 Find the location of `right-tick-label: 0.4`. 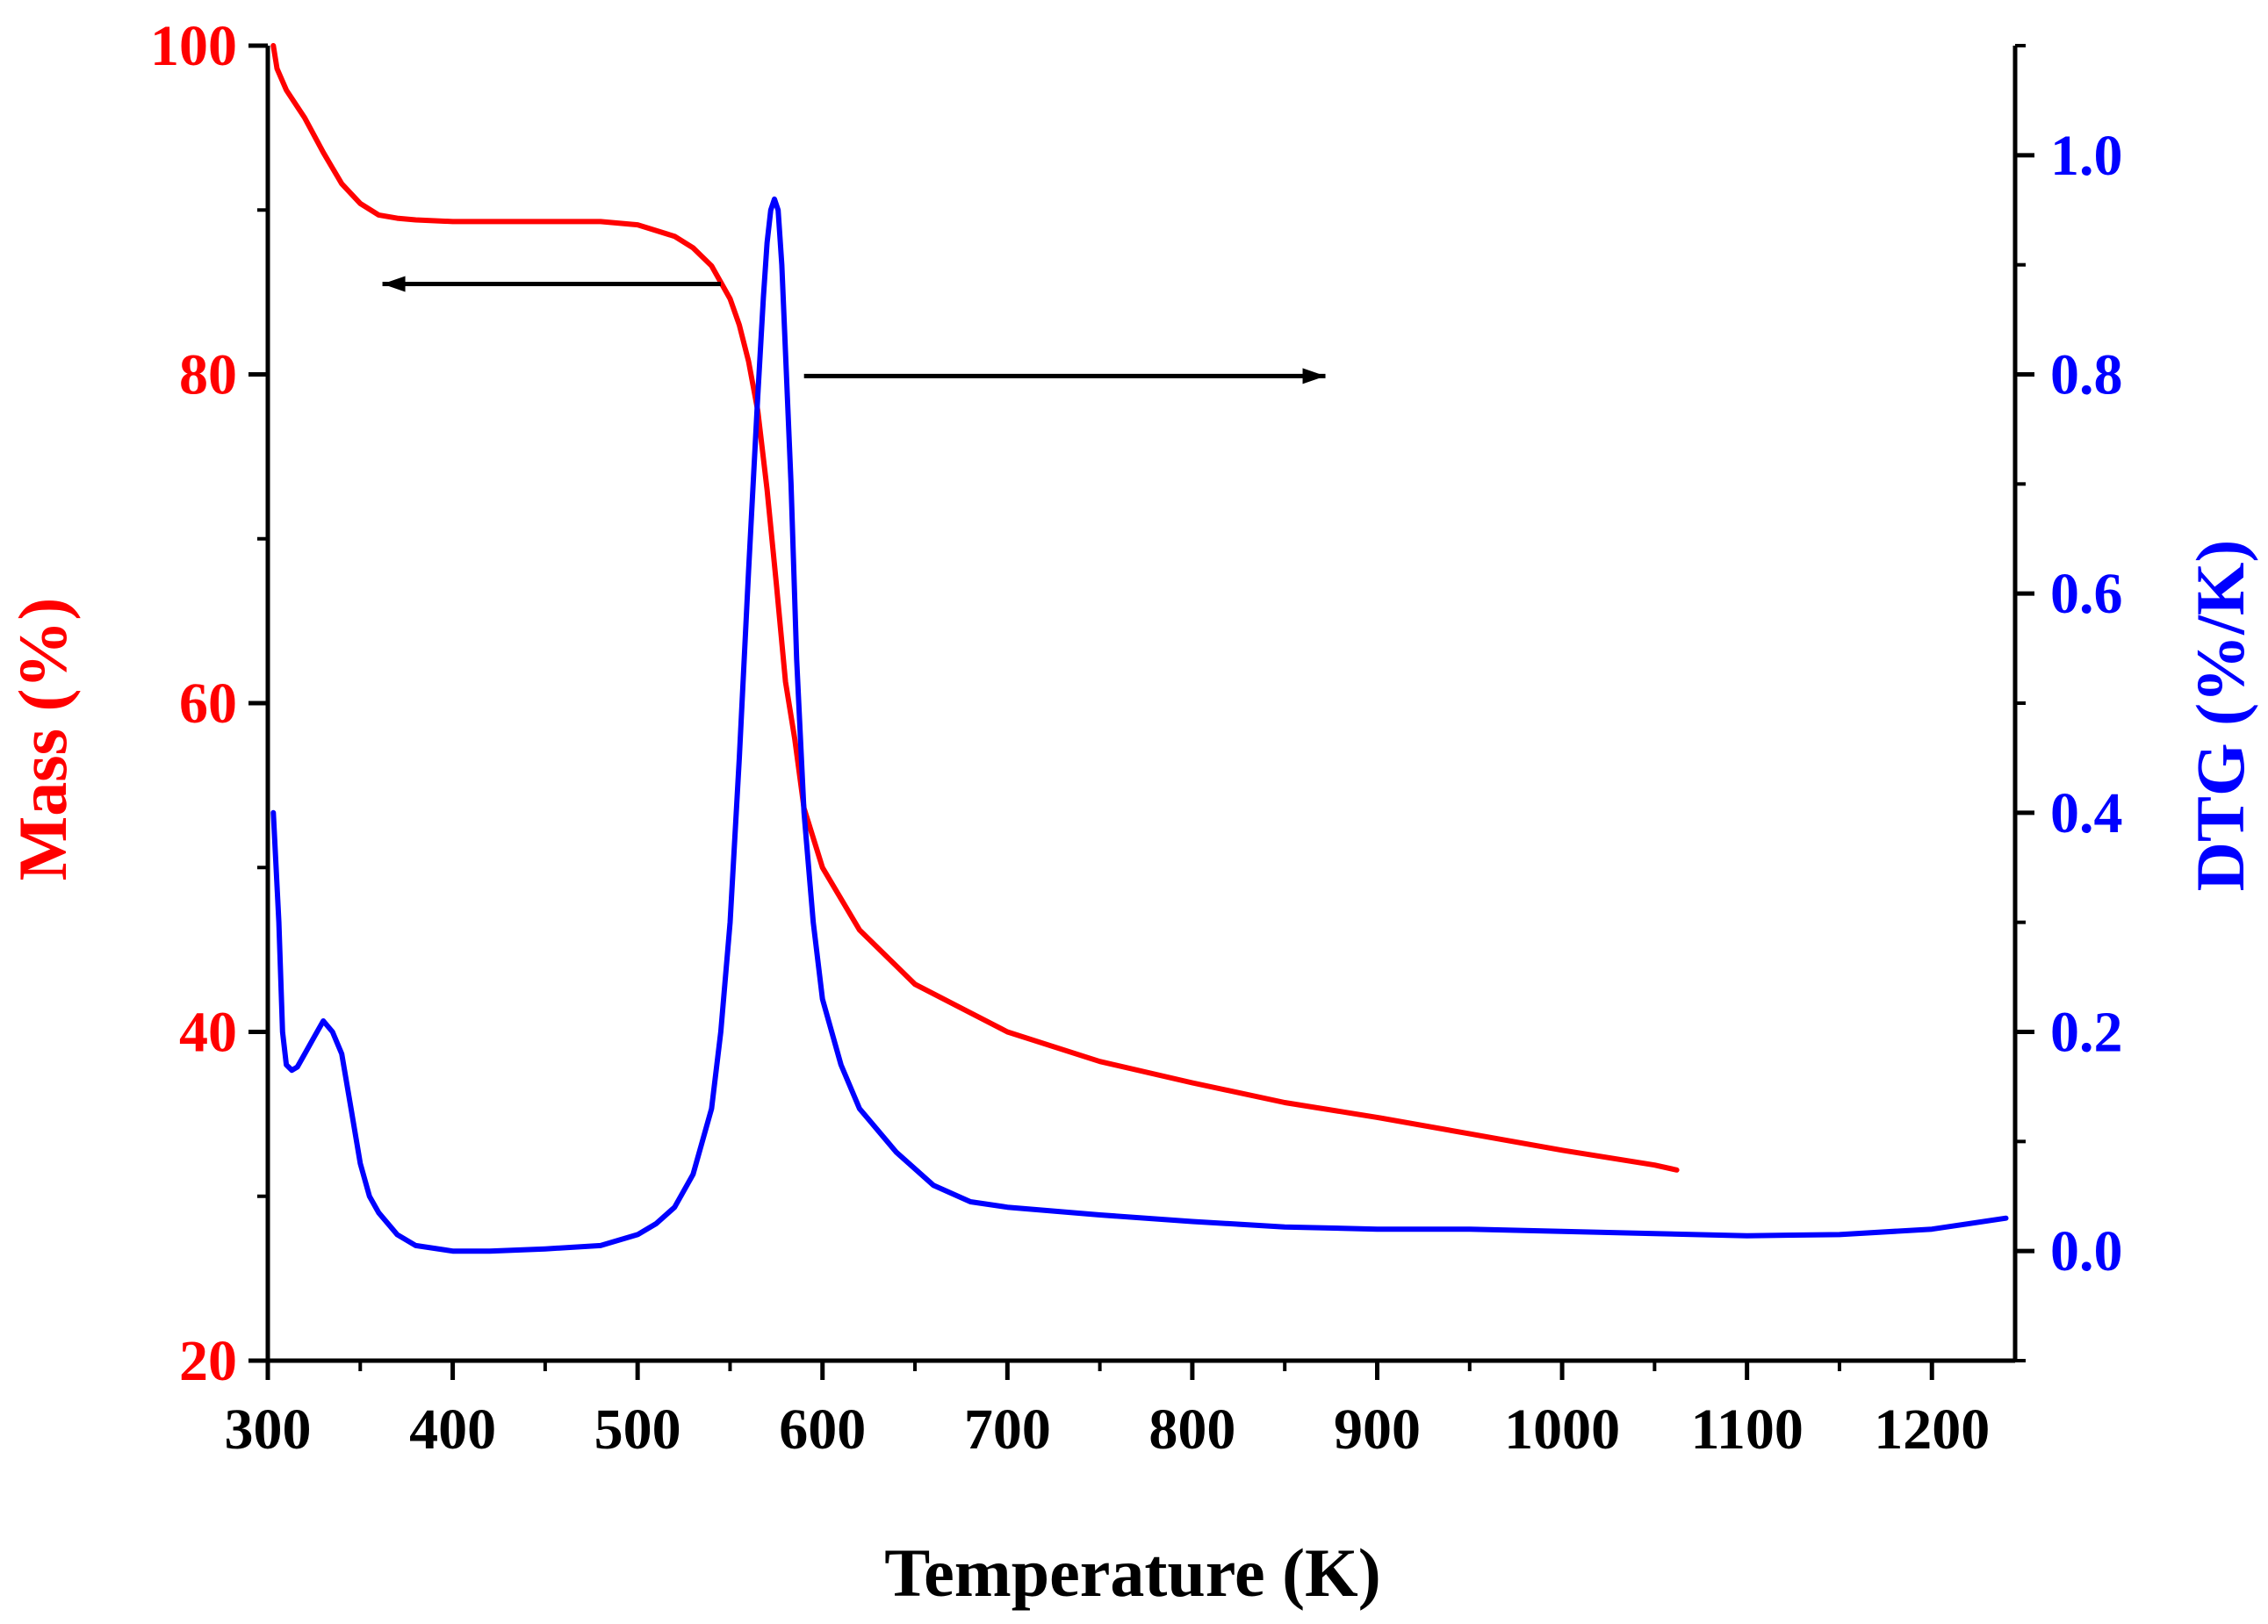

right-tick-label: 0.4 is located at coordinates (2086, 813).